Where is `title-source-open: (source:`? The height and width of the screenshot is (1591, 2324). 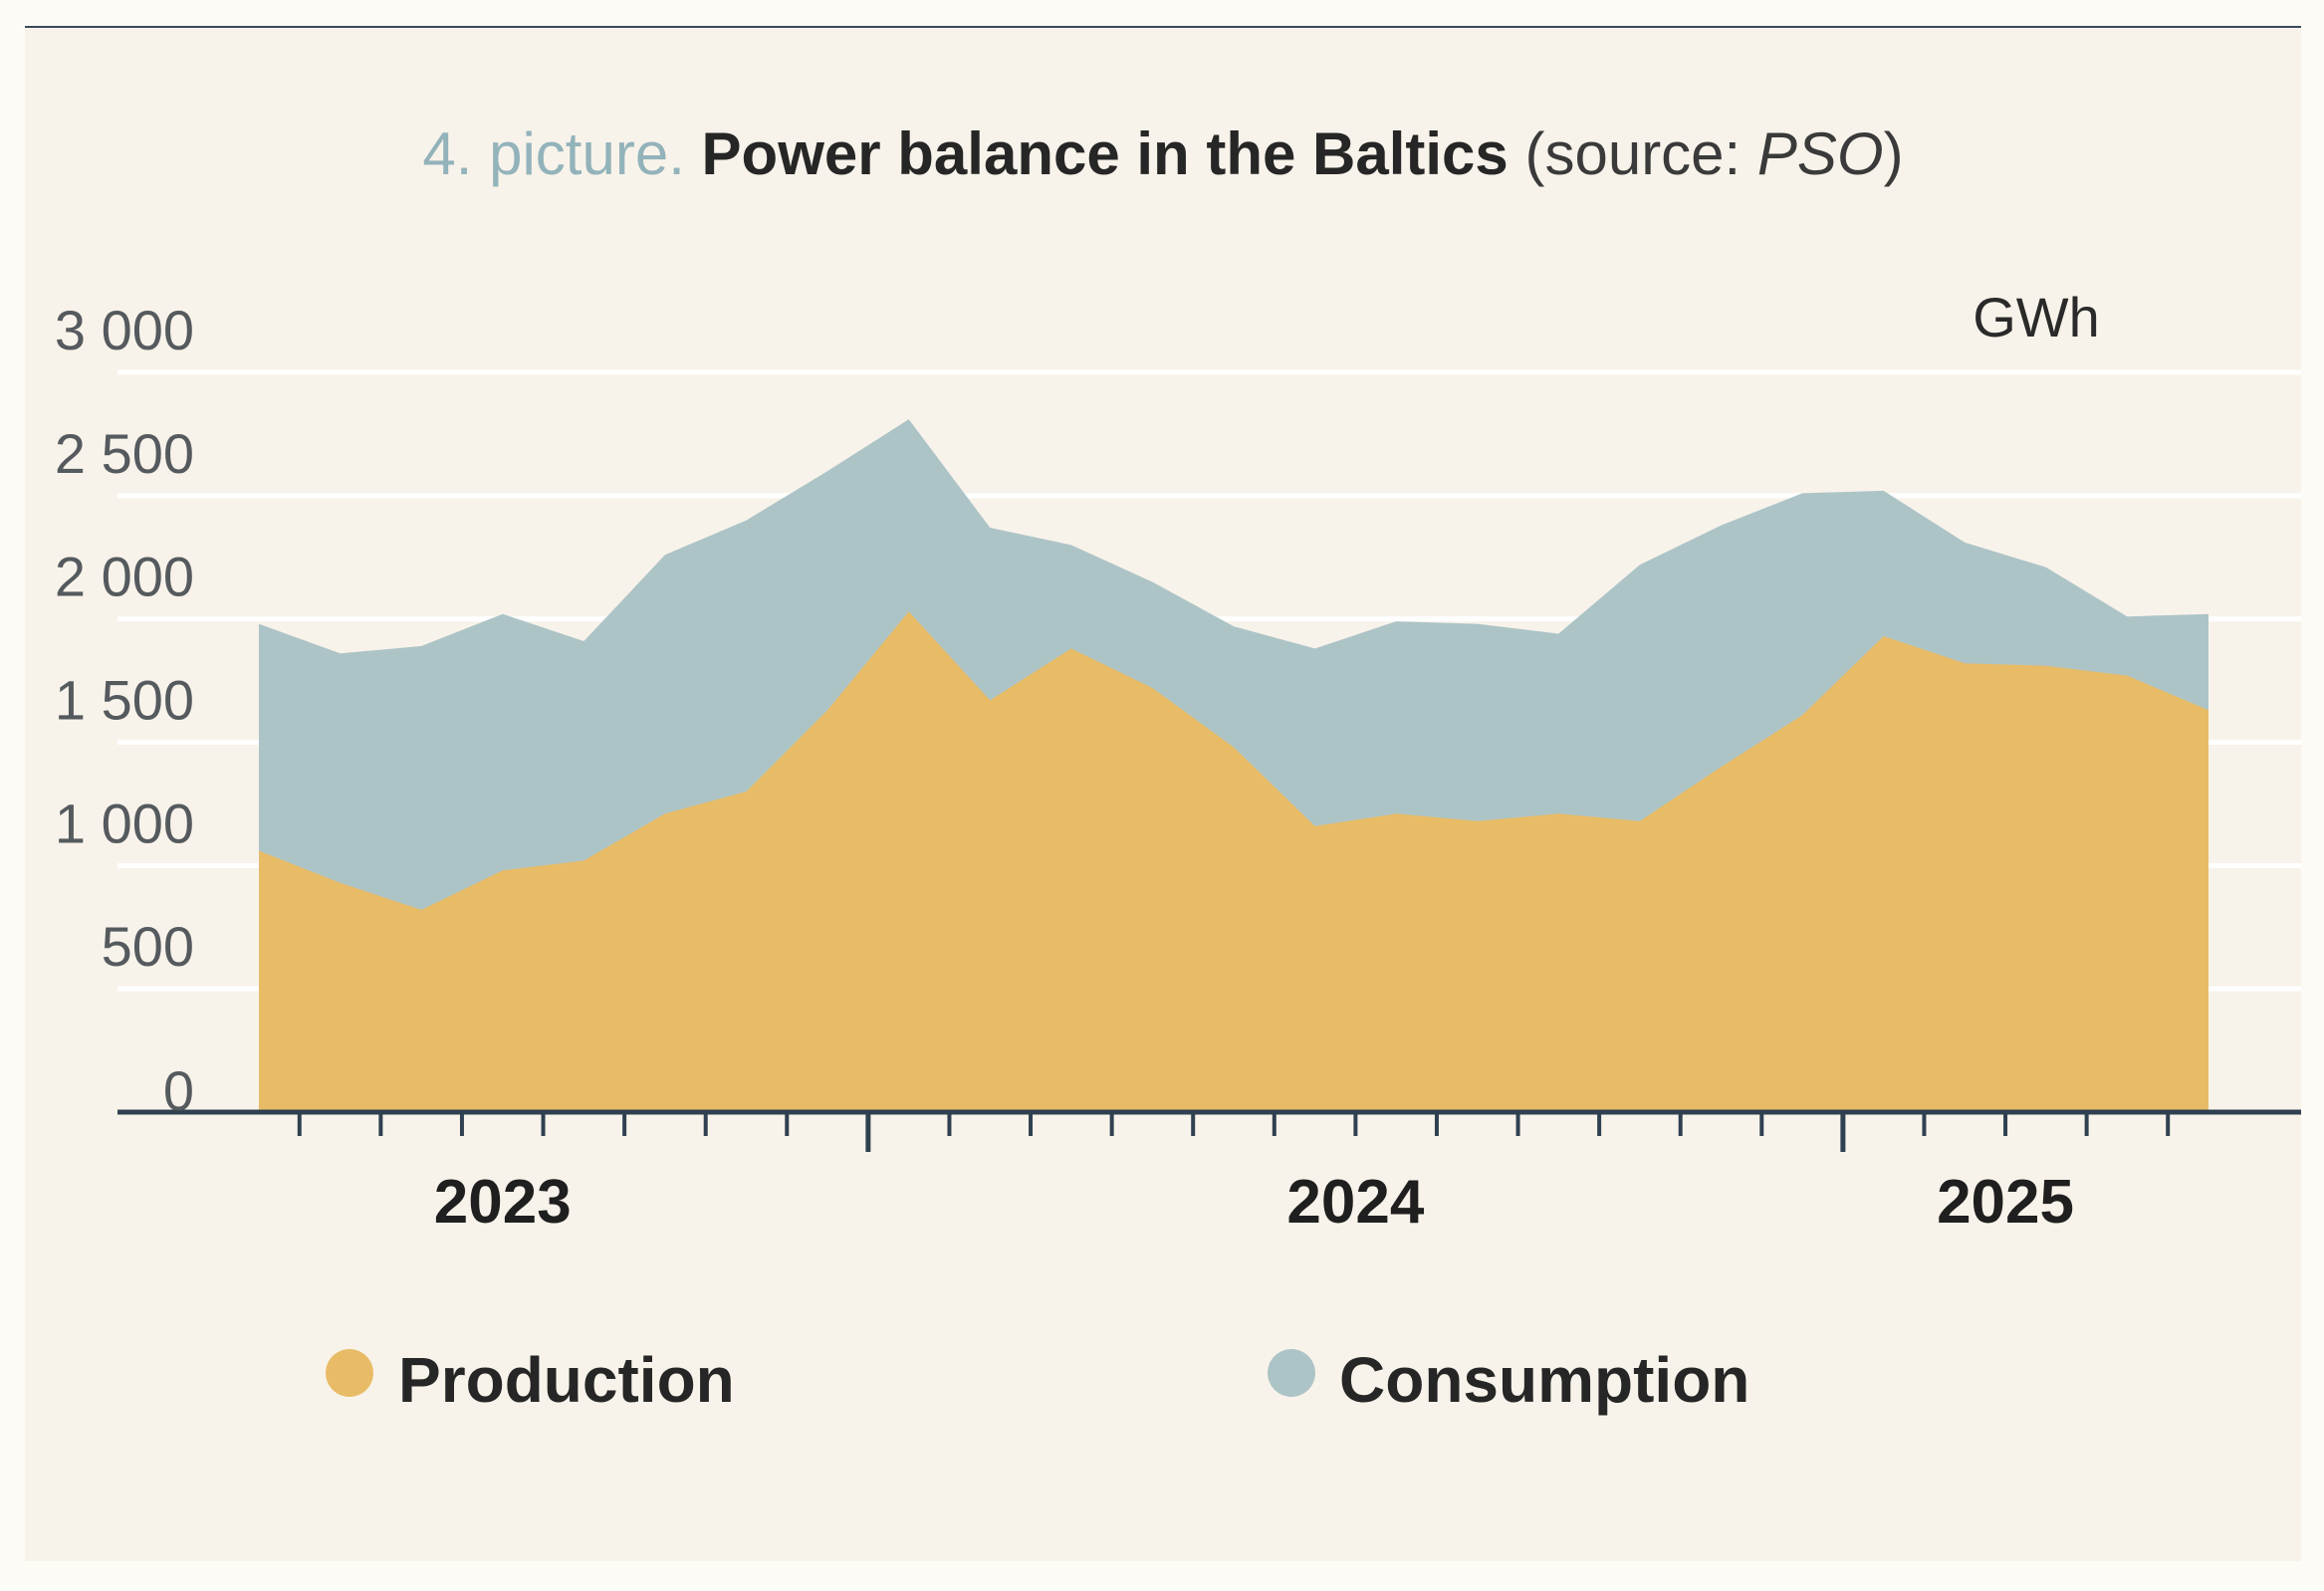 title-source-open: (source: is located at coordinates (1640, 153).